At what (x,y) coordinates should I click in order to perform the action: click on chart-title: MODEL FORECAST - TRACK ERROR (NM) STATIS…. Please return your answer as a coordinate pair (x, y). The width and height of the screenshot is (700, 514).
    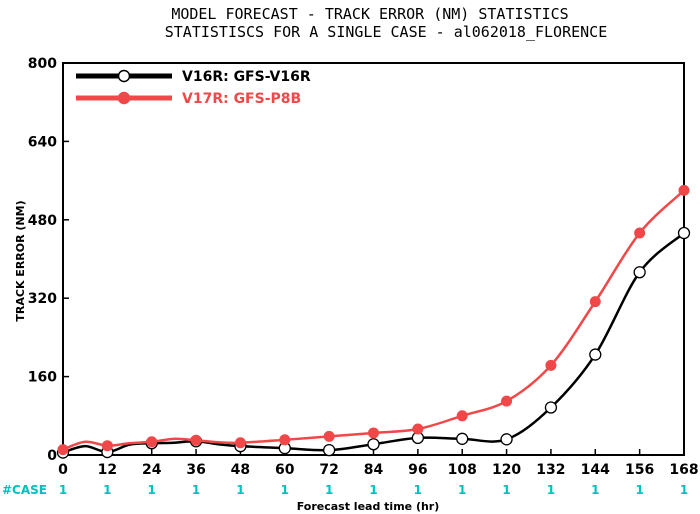
    Looking at the image, I should click on (369, 14).